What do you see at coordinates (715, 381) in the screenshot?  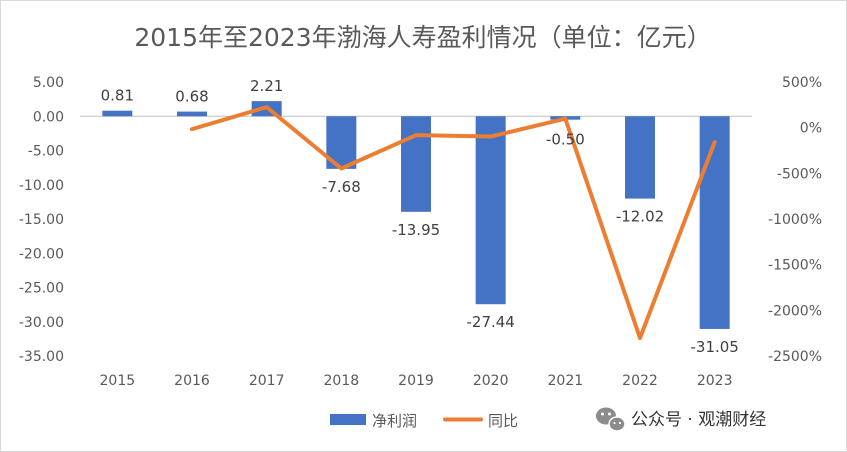 I see `x-axis-tick-label: 2023` at bounding box center [715, 381].